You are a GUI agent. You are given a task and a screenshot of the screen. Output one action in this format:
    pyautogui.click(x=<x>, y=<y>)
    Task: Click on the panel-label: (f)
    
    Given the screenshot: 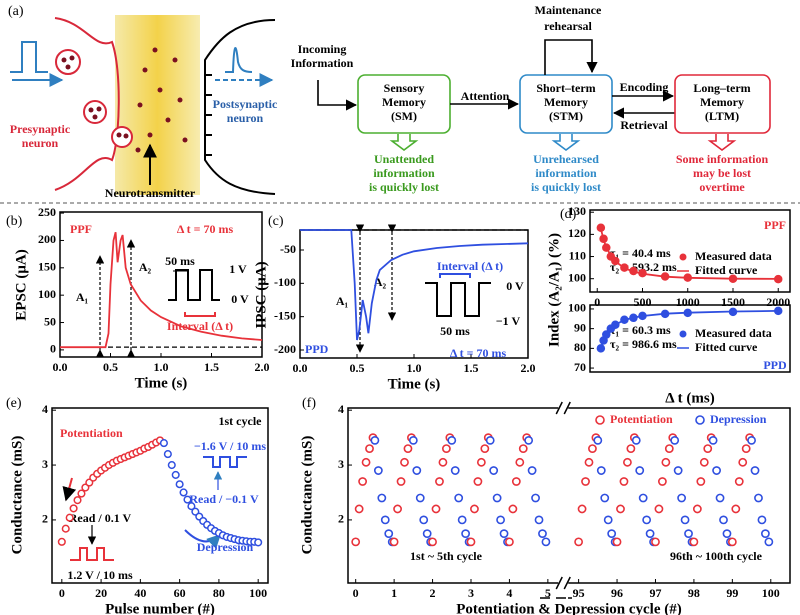 What is the action you would take?
    pyautogui.click(x=309, y=403)
    